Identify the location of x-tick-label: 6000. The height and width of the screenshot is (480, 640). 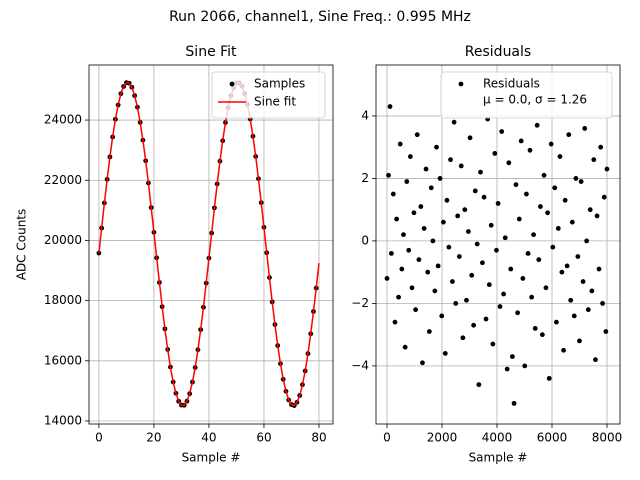
(552, 438).